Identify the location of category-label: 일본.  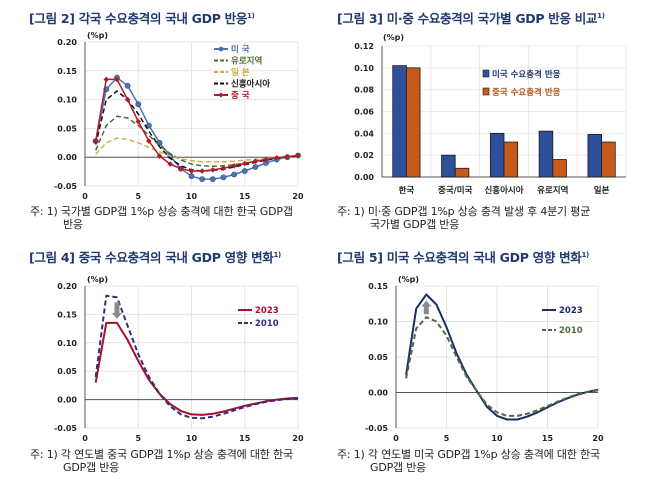
(602, 190).